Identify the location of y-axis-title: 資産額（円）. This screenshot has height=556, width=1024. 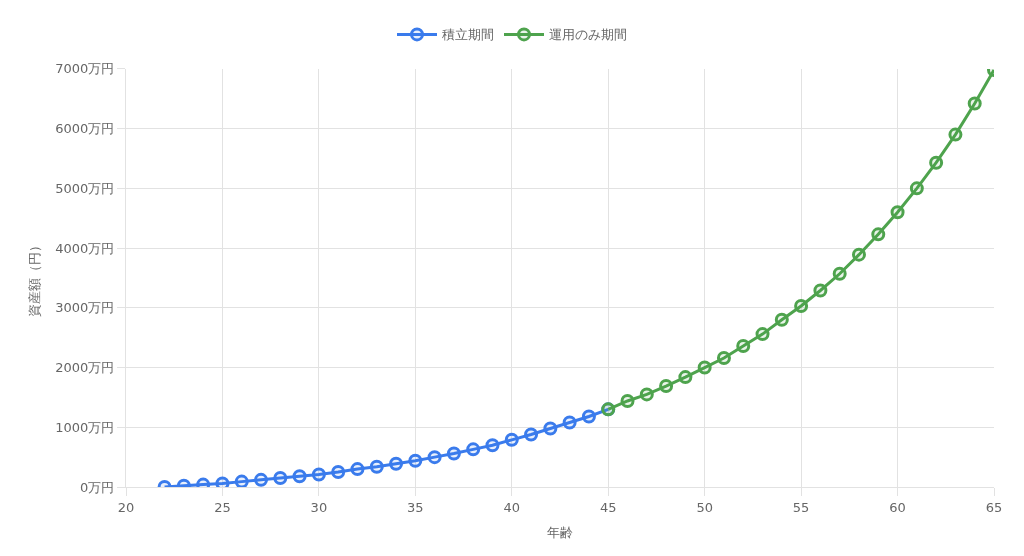
(35, 277).